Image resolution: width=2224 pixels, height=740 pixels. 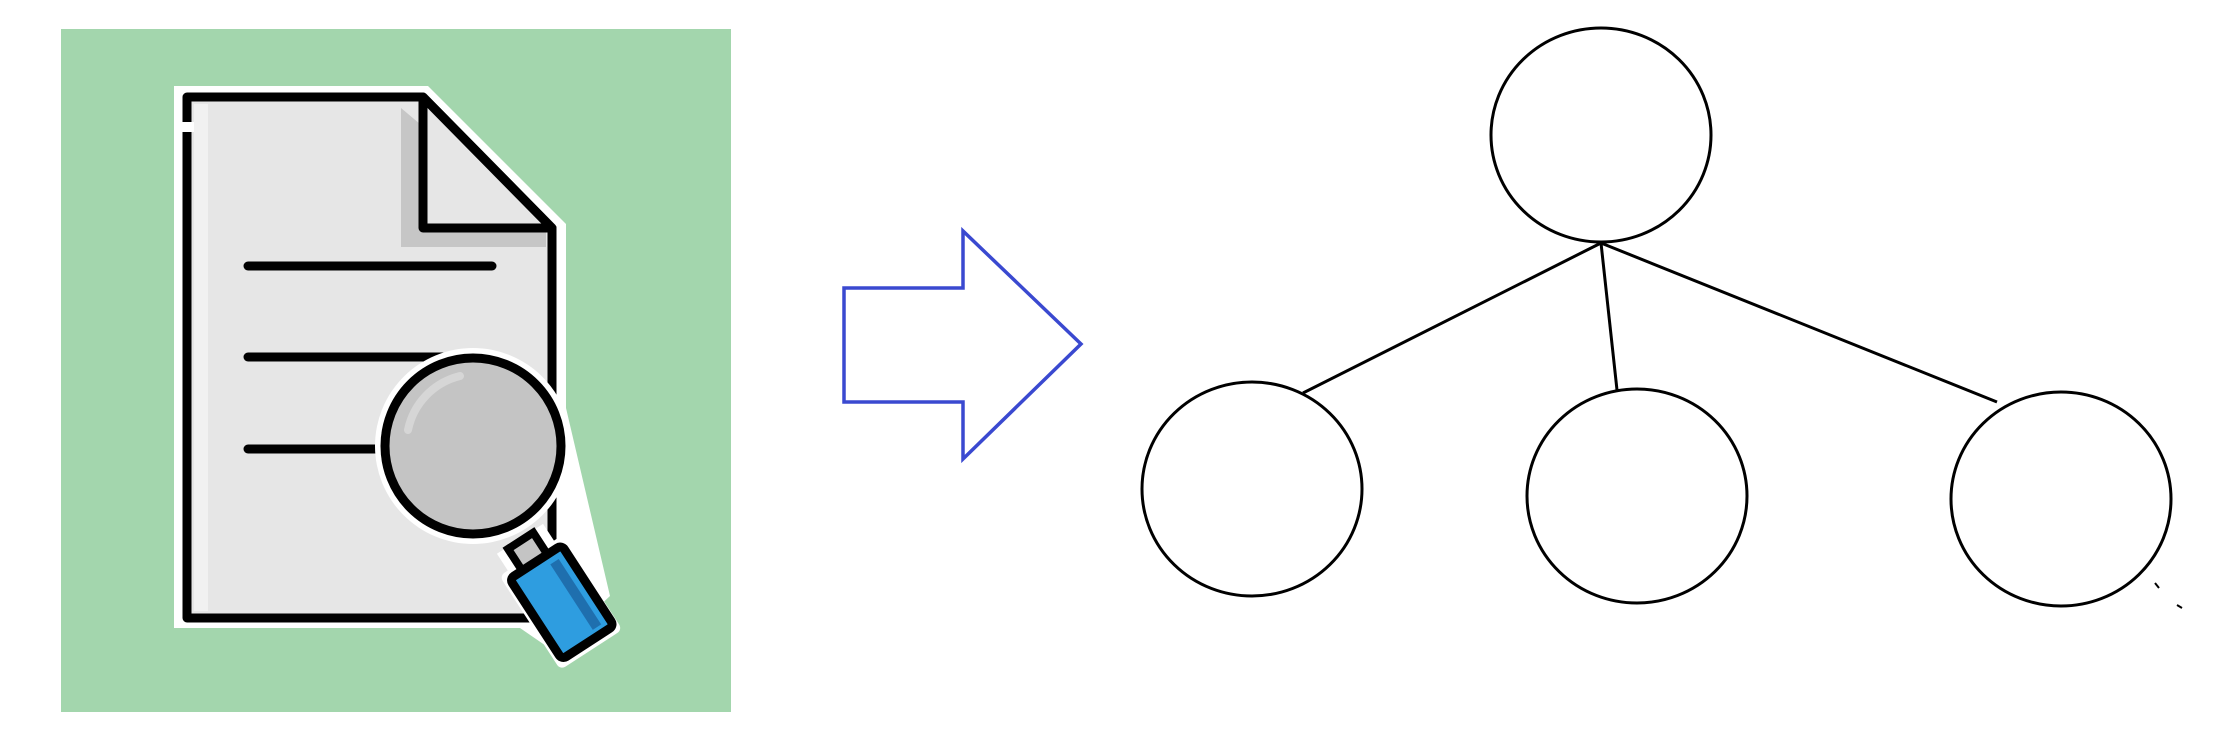 What do you see at coordinates (473, 446) in the screenshot?
I see `magnifier-lens` at bounding box center [473, 446].